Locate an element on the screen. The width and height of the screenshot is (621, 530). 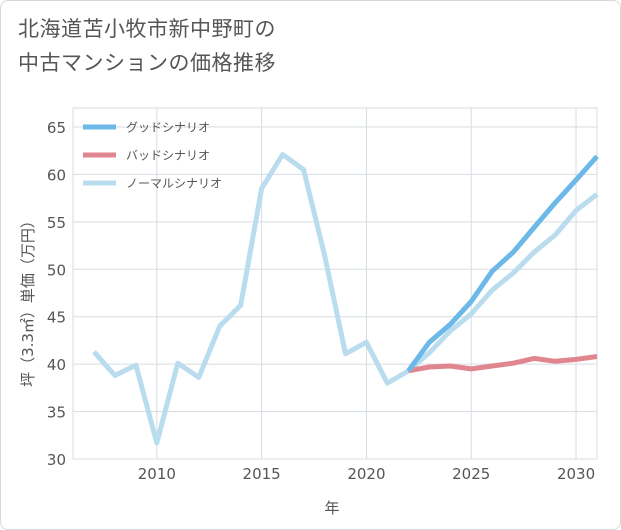
good-scenario-line is located at coordinates (502, 263).